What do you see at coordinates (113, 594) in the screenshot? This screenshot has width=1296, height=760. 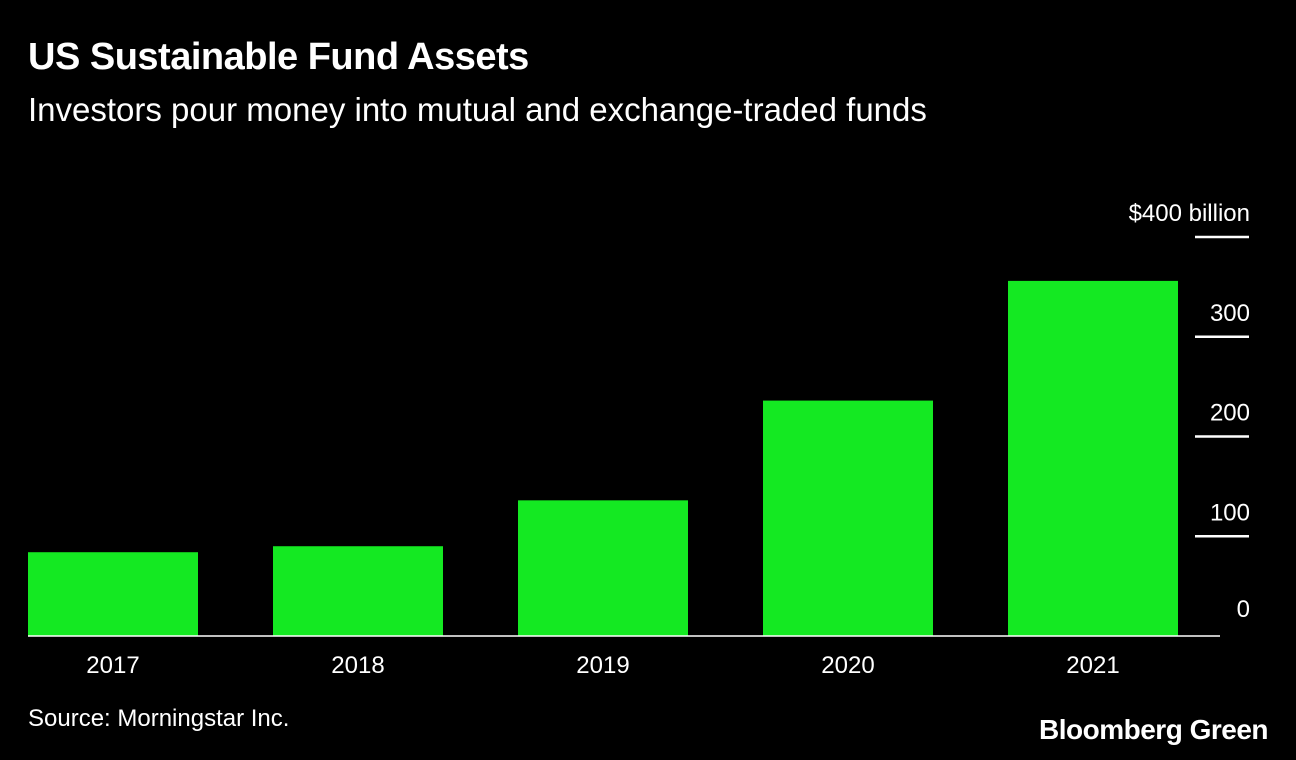 I see `bar-2017` at bounding box center [113, 594].